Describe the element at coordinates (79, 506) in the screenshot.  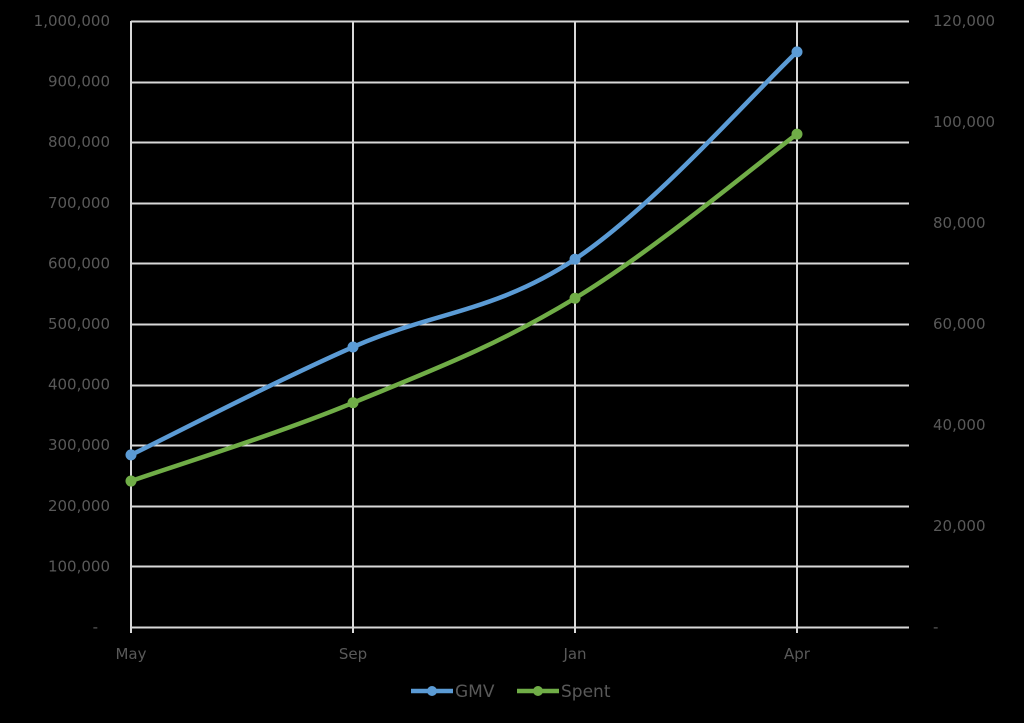
I see `left-axis-tick-label: 200,000` at that location.